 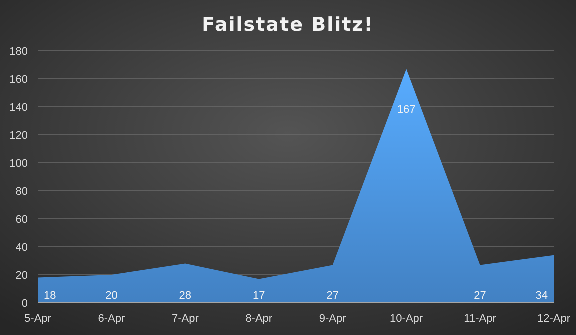 I want to click on data-label: 34, so click(x=542, y=296).